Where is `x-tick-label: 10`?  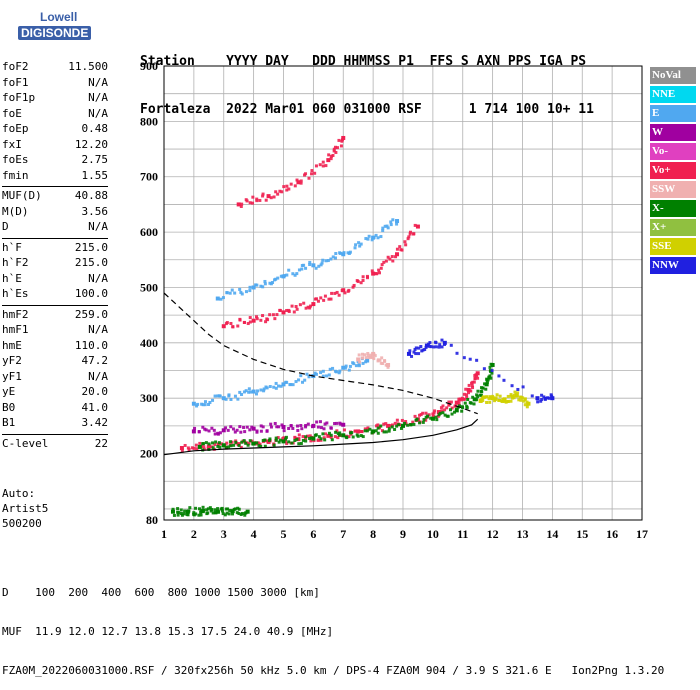
x-tick-label: 10 is located at coordinates (433, 534).